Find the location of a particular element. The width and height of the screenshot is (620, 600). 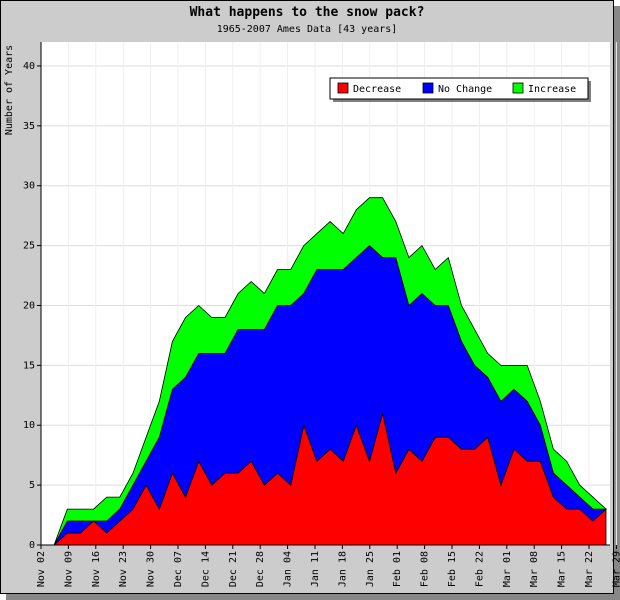

x-tick-label: Mar 22 is located at coordinates (589, 569).